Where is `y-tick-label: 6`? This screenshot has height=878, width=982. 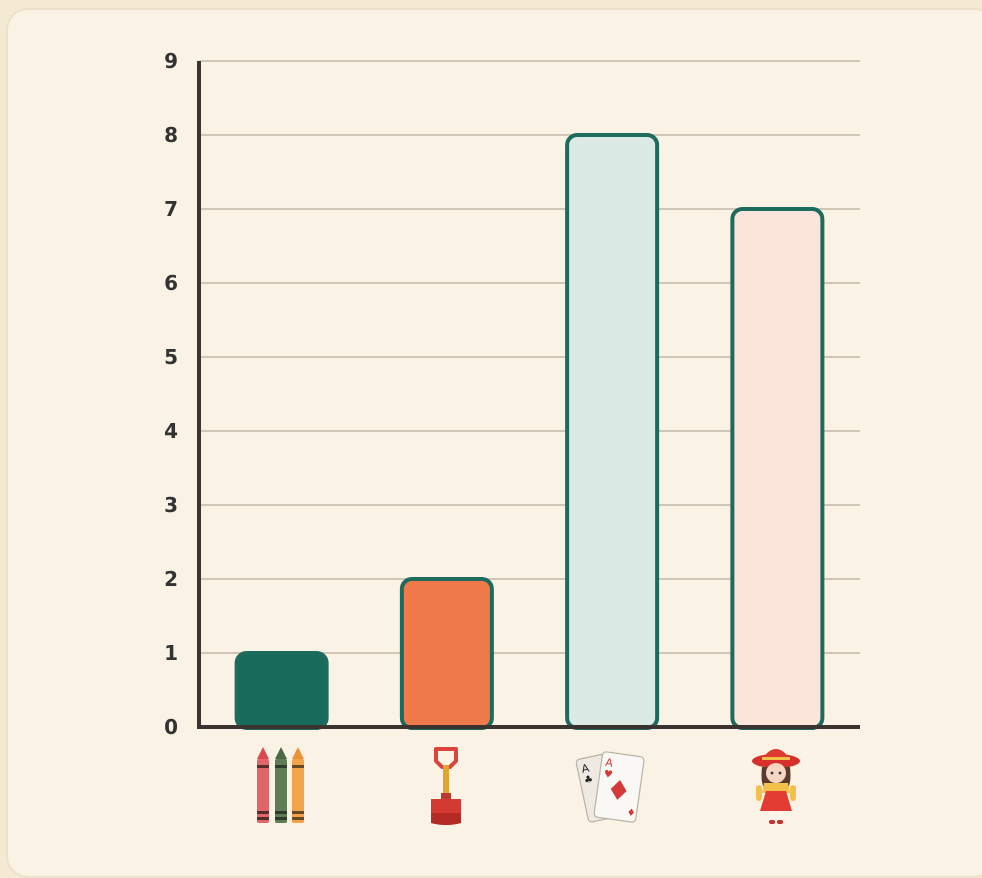 y-tick-label: 6 is located at coordinates (171, 283).